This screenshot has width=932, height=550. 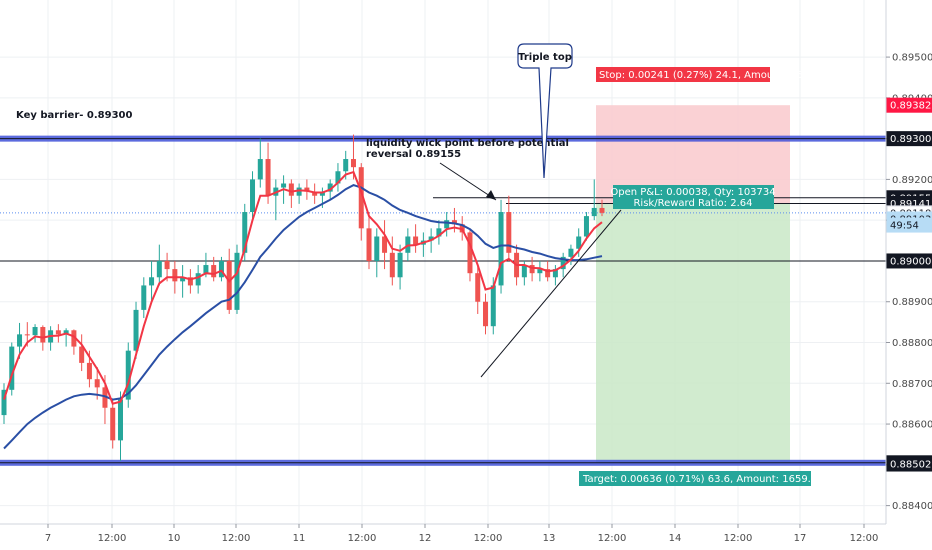 I want to click on price-tick-label: 0.88800, so click(x=912, y=343).